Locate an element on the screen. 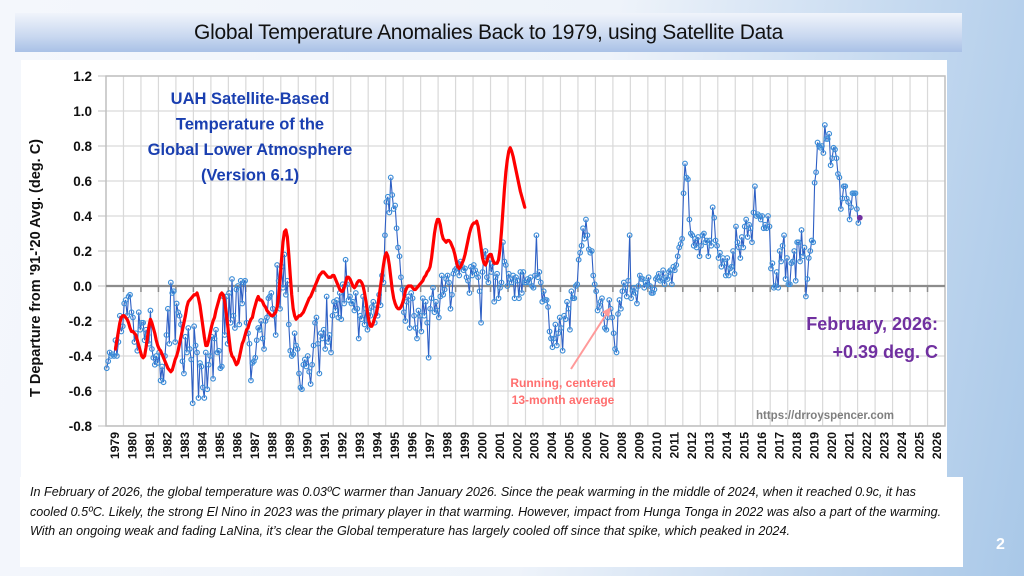 The width and height of the screenshot is (1024, 576). x-tick-label: 2007 is located at coordinates (605, 445).